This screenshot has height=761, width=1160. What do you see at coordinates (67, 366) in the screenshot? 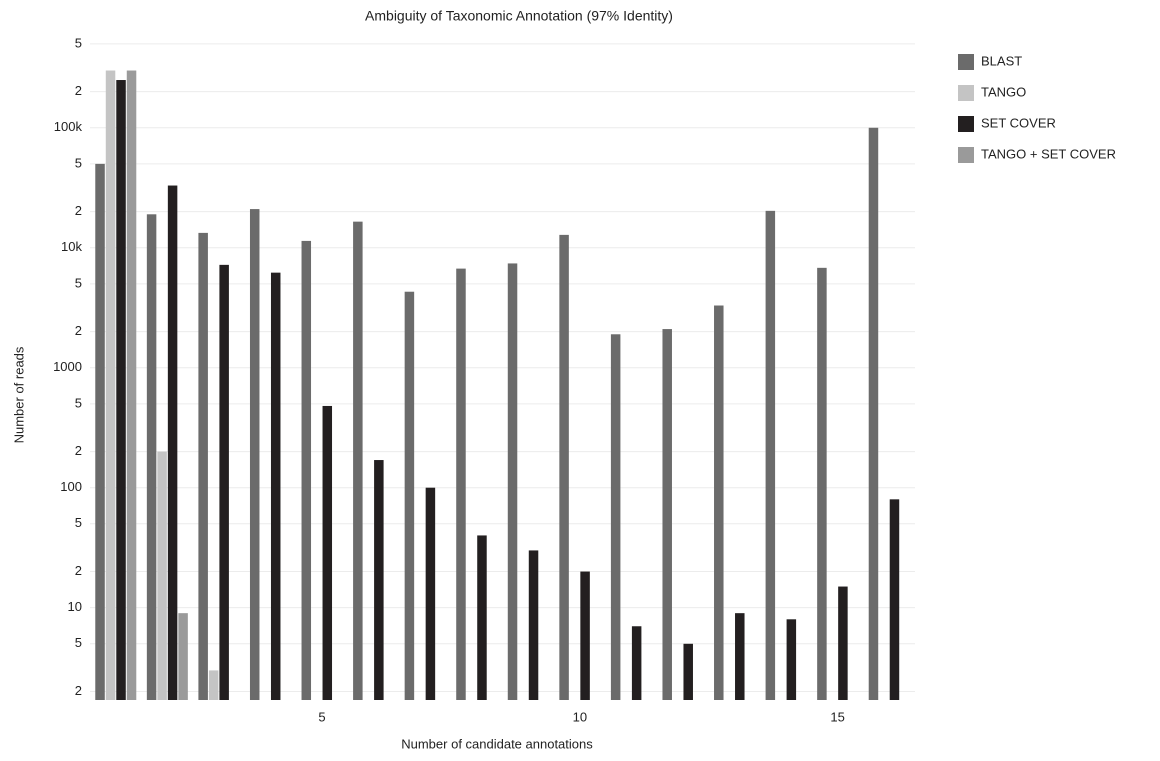
I see `y-tick-label: 1000` at bounding box center [67, 366].